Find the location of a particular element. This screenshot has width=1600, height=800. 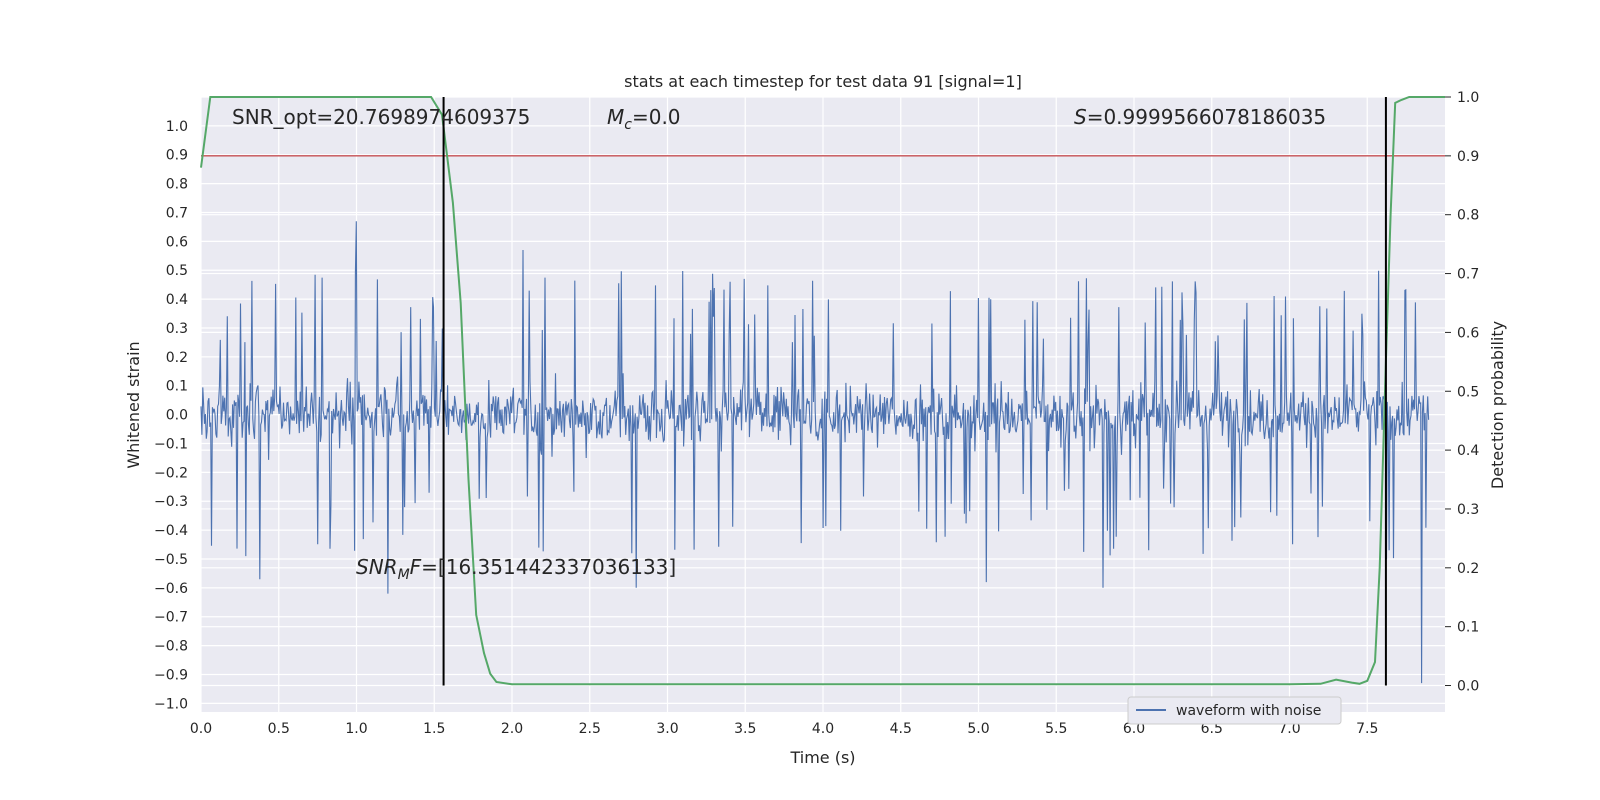

y-right-tick-label: 1.0 is located at coordinates (1468, 98).